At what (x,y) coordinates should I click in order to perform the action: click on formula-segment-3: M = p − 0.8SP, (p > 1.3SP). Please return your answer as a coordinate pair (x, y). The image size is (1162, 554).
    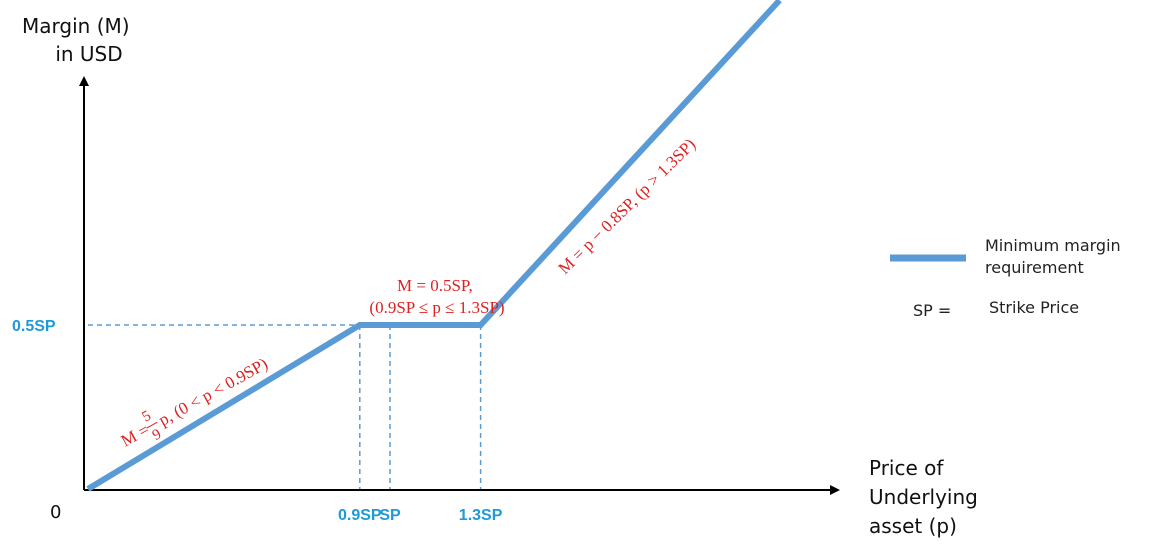
    Looking at the image, I should click on (626, 206).